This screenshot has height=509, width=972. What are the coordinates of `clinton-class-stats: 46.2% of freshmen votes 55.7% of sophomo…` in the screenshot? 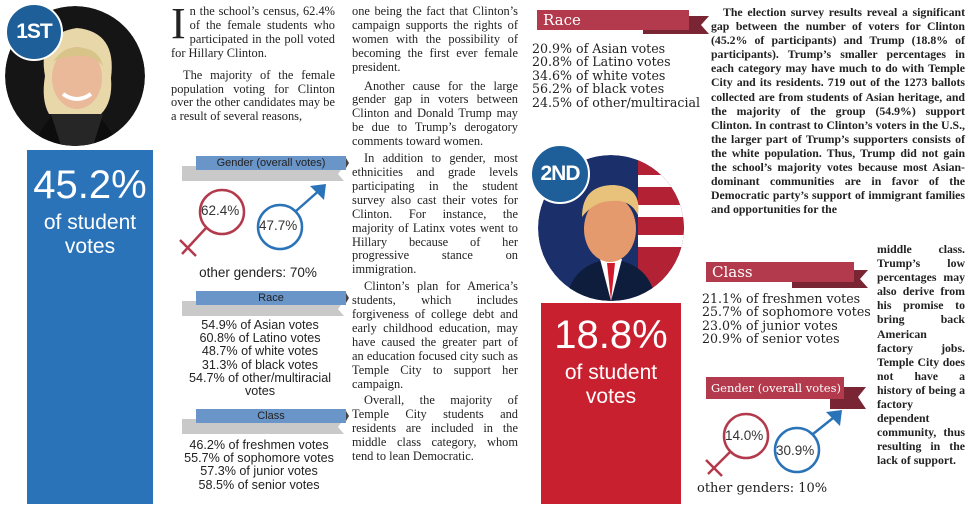 It's located at (259, 465).